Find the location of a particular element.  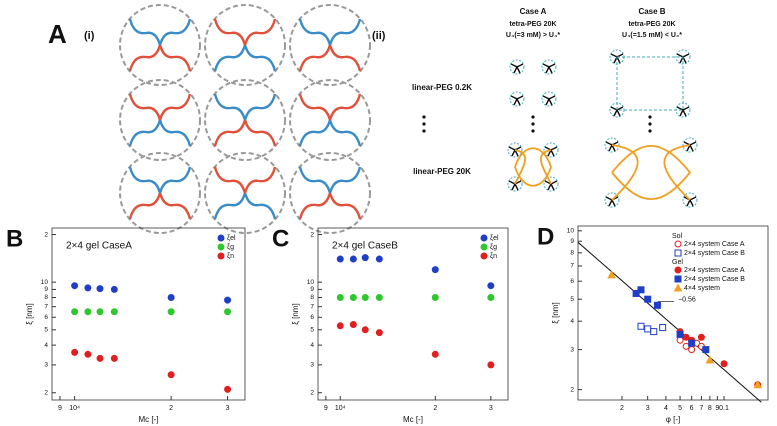

legend-group: Gel is located at coordinates (677, 262).